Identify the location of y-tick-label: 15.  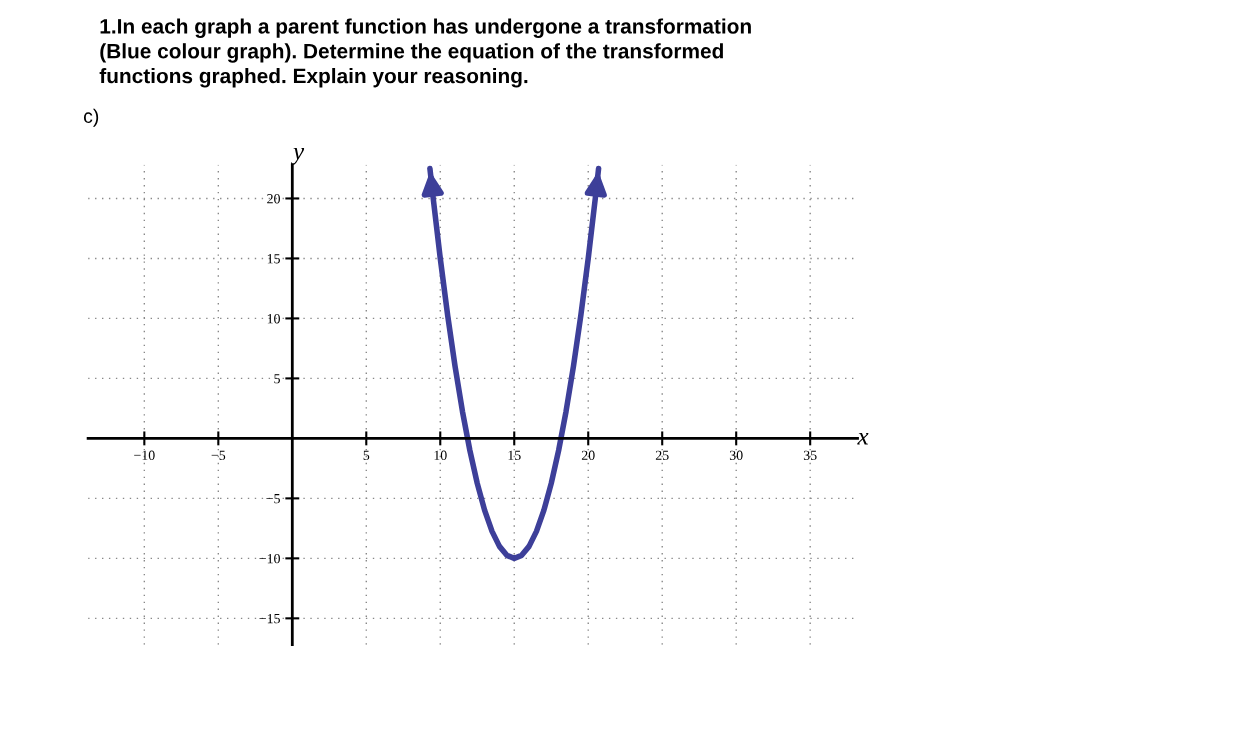
(273, 259).